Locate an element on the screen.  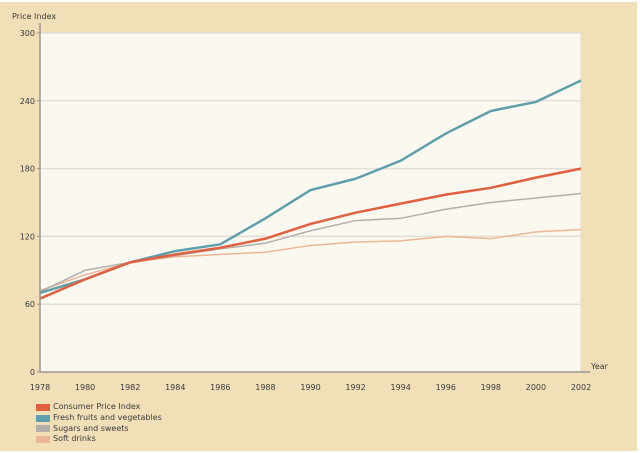
x-tick-label: 1990 is located at coordinates (310, 387).